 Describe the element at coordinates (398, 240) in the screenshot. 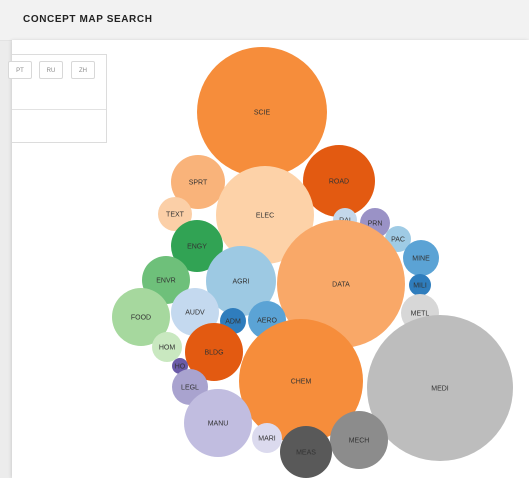

I see `bubble-label: PAC` at that location.